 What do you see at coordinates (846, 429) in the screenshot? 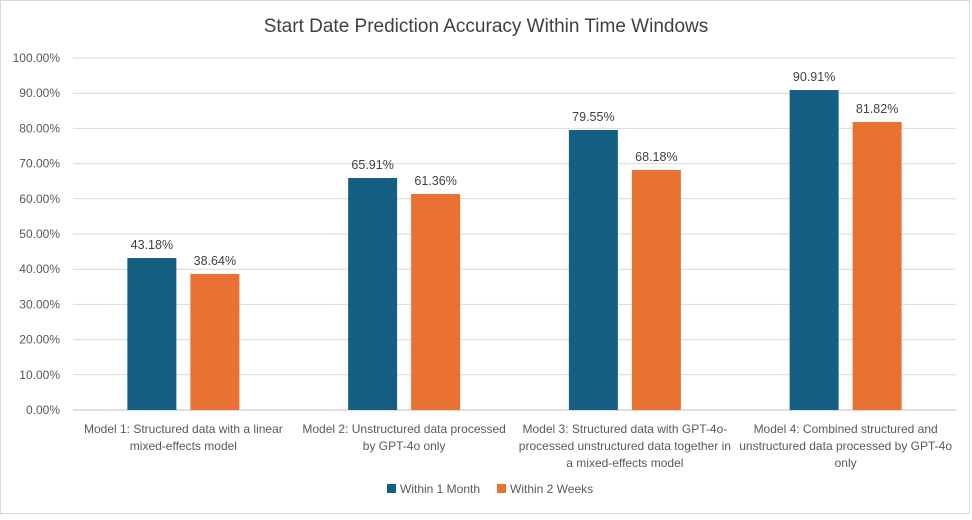
I see `x-category-label: Model 4: Combined structured and` at bounding box center [846, 429].